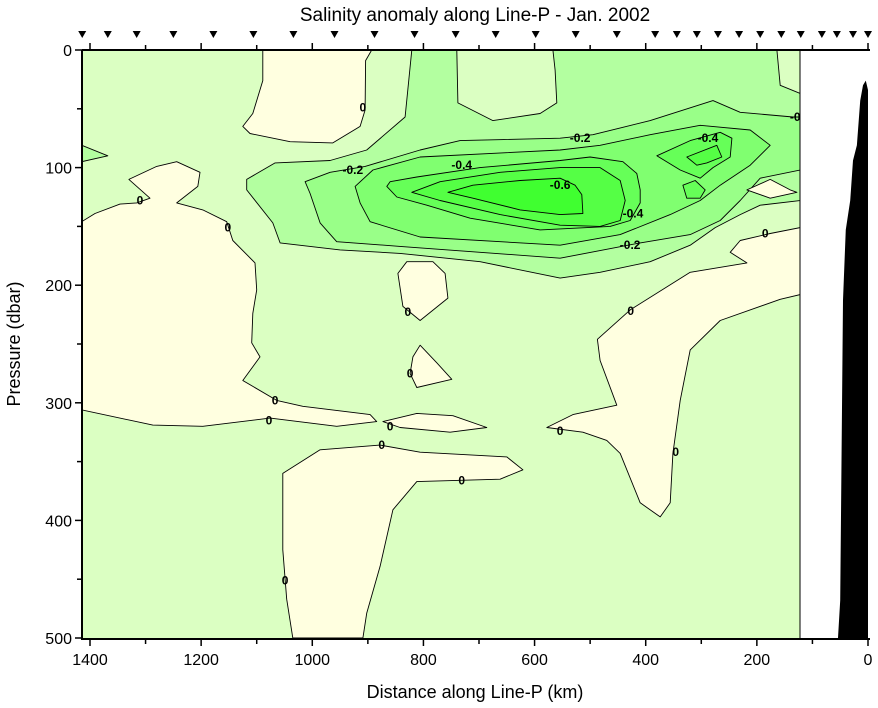 This screenshot has height=708, width=878. I want to click on x-tick-label: 1200, so click(201, 660).